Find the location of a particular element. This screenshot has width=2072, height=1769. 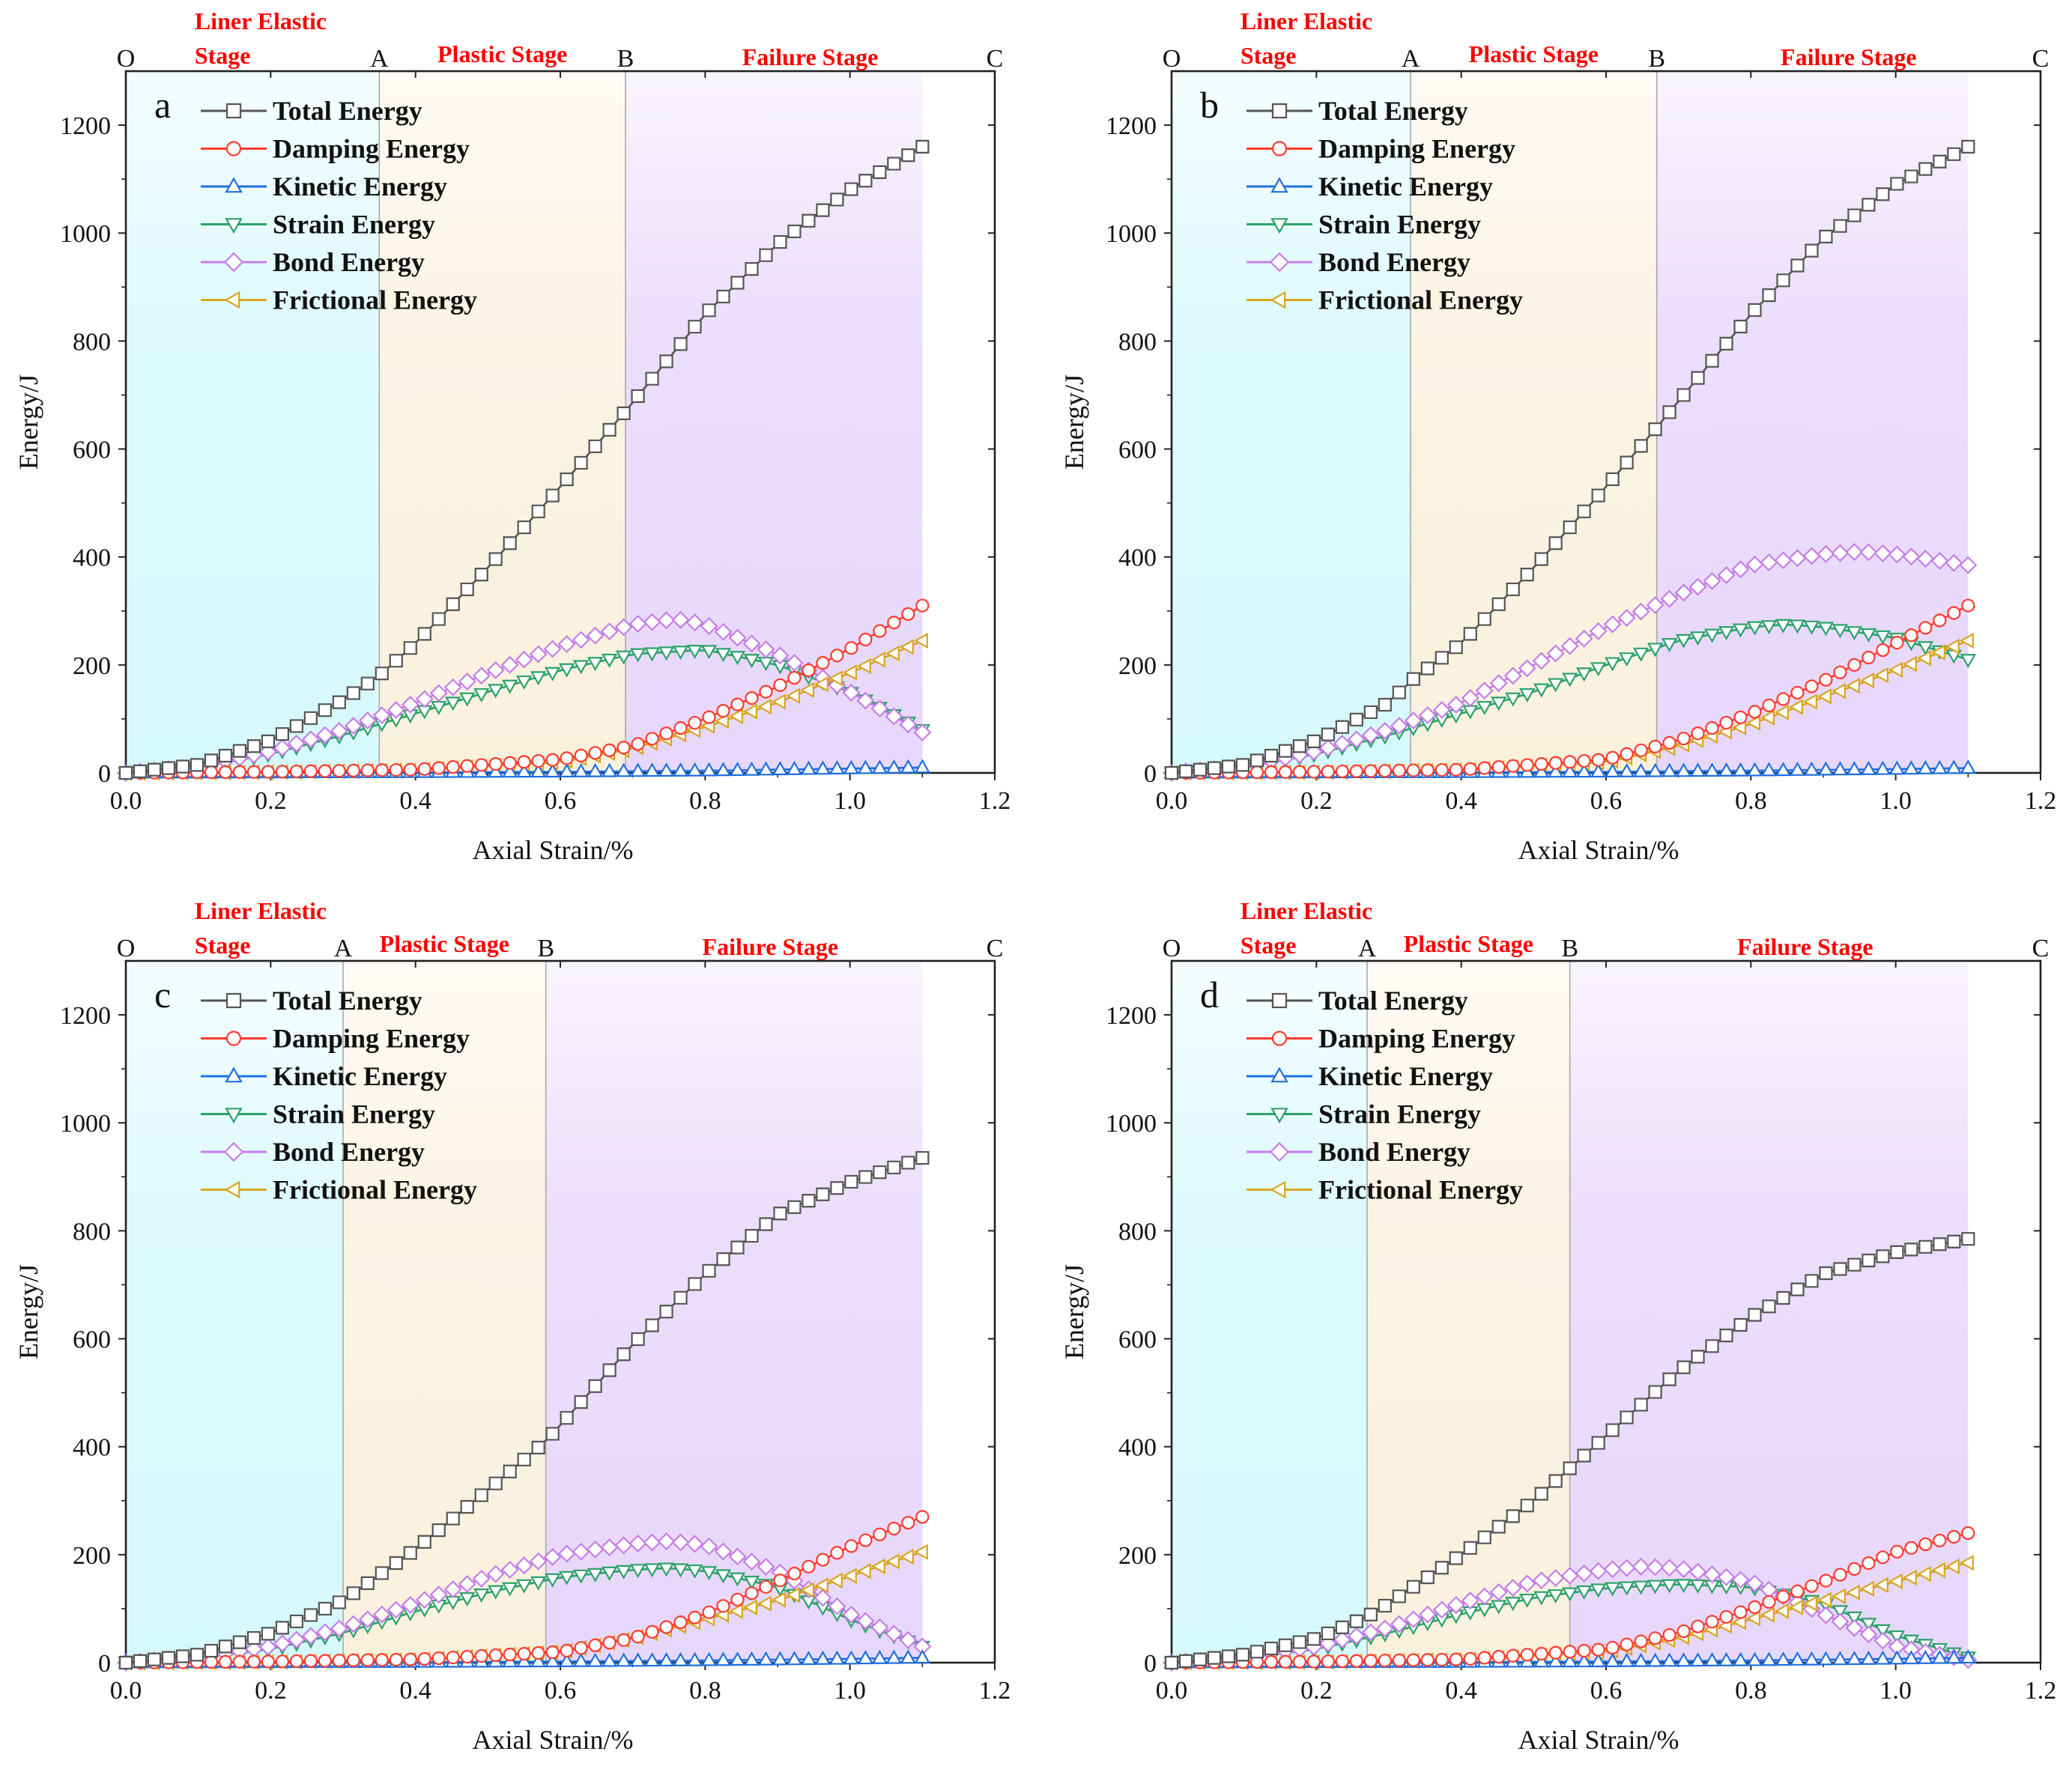

y-tick-label: 600 is located at coordinates (1138, 450).